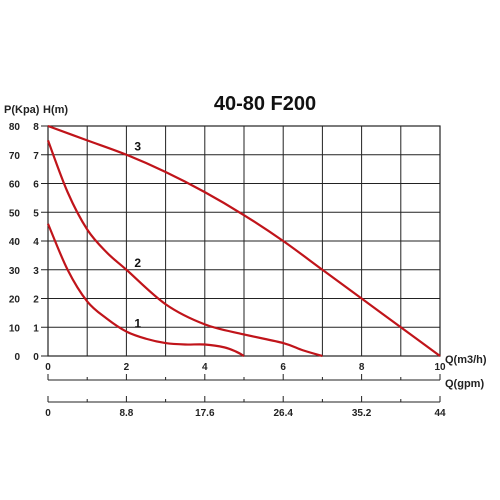 The height and width of the screenshot is (500, 500). Describe the element at coordinates (137, 263) in the screenshot. I see `curve-label-2: 2` at that location.